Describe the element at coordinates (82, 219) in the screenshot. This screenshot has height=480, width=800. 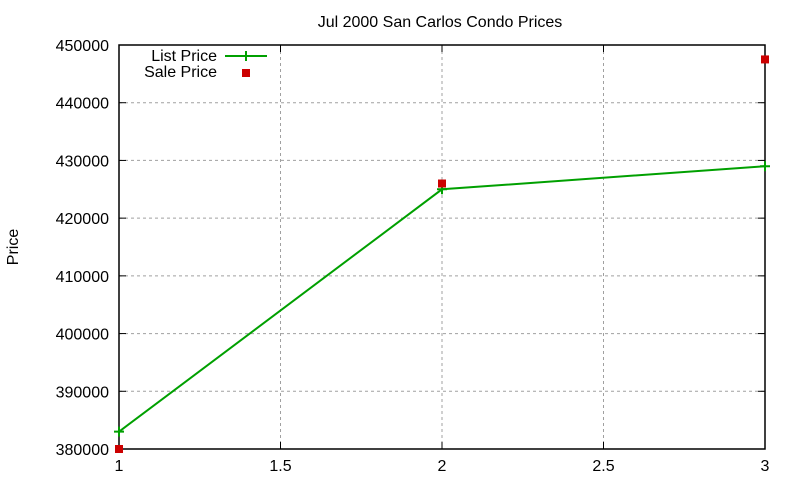
I see `y-tick-label: 420000` at that location.